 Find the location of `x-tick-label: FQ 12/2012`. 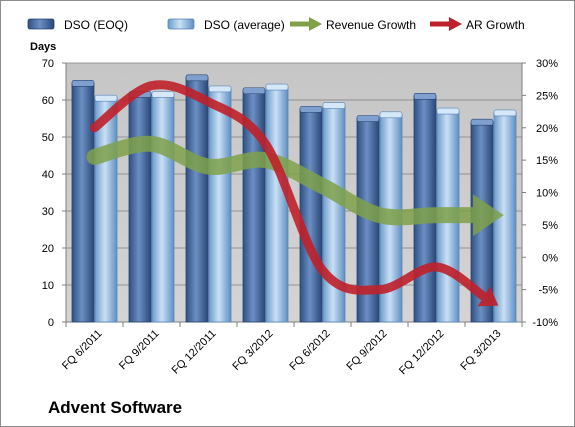

x-tick-label: FQ 12/2012 is located at coordinates (422, 353).